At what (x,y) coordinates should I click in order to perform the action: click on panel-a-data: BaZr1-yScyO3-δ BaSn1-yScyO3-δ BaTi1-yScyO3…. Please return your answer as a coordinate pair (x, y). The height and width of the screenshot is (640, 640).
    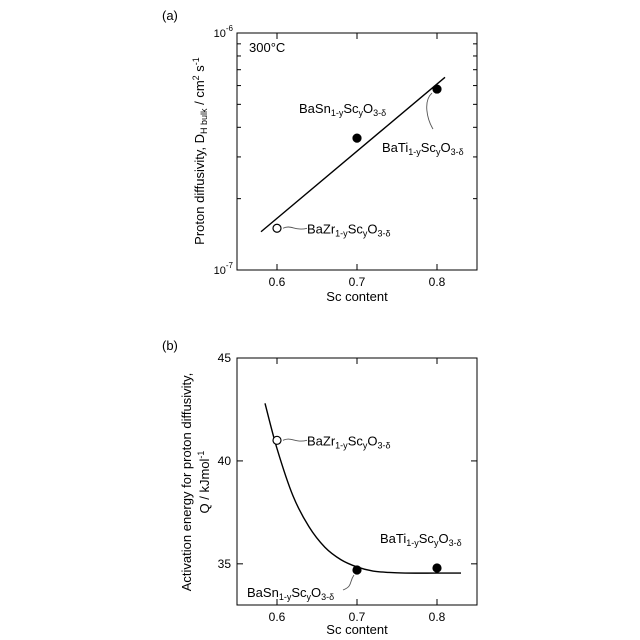
    Looking at the image, I should click on (362, 157).